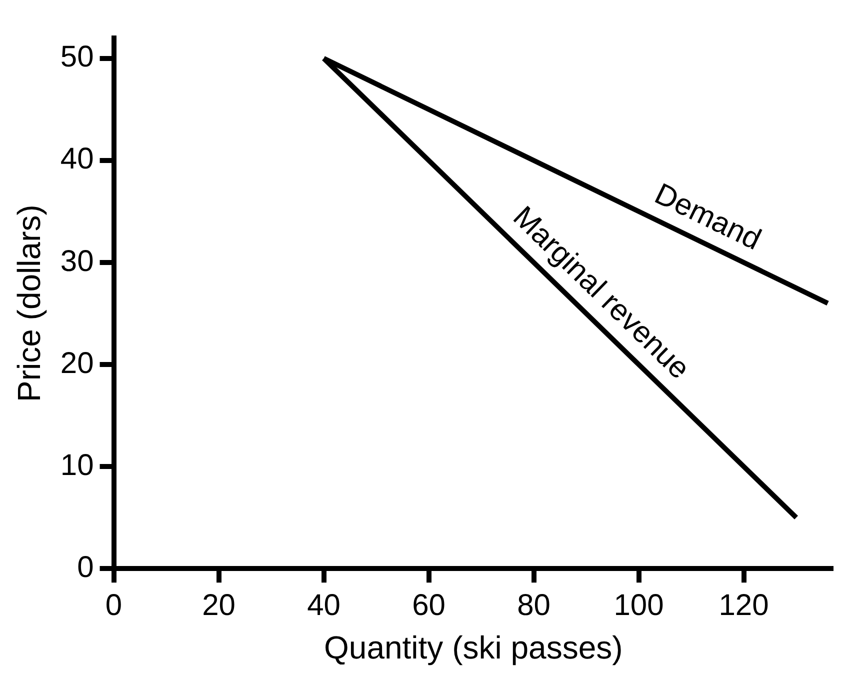 The width and height of the screenshot is (851, 677). What do you see at coordinates (743, 605) in the screenshot?
I see `x-tick-label: 120` at bounding box center [743, 605].